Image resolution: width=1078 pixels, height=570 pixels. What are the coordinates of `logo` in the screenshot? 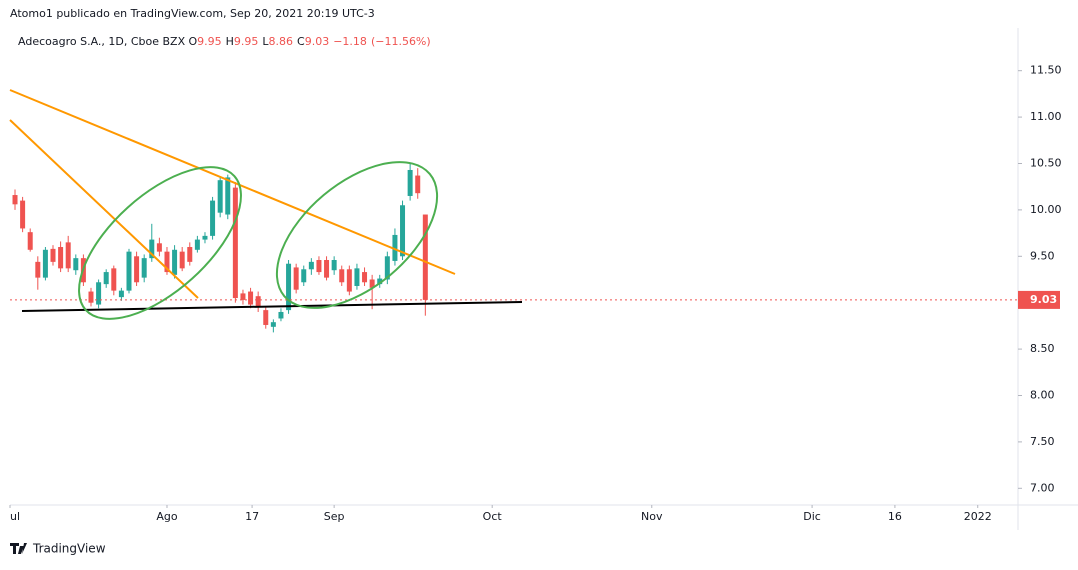 It's located at (18, 548).